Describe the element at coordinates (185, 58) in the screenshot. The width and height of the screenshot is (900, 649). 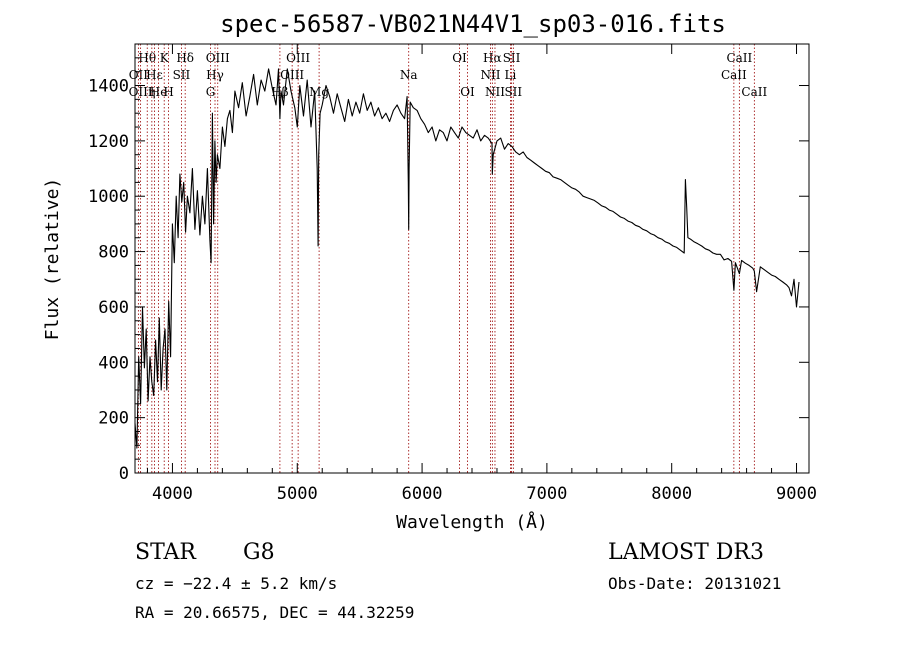
I see `line-marker-label: Hδ` at that location.